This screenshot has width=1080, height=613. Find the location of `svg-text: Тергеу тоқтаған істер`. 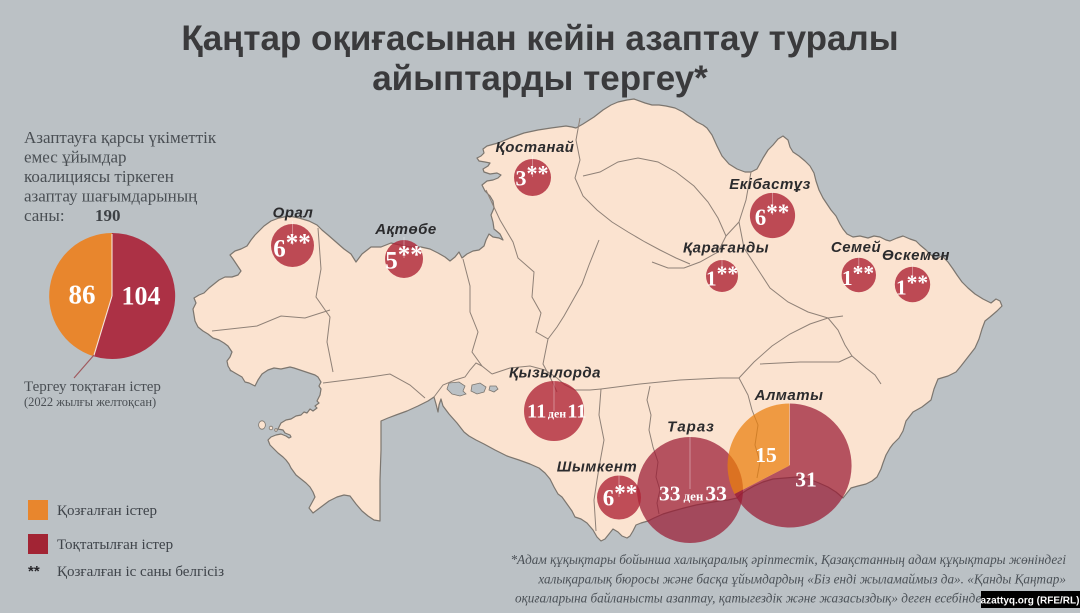

svg-text: Тергеу тоқтаған істер is located at coordinates (92, 387).